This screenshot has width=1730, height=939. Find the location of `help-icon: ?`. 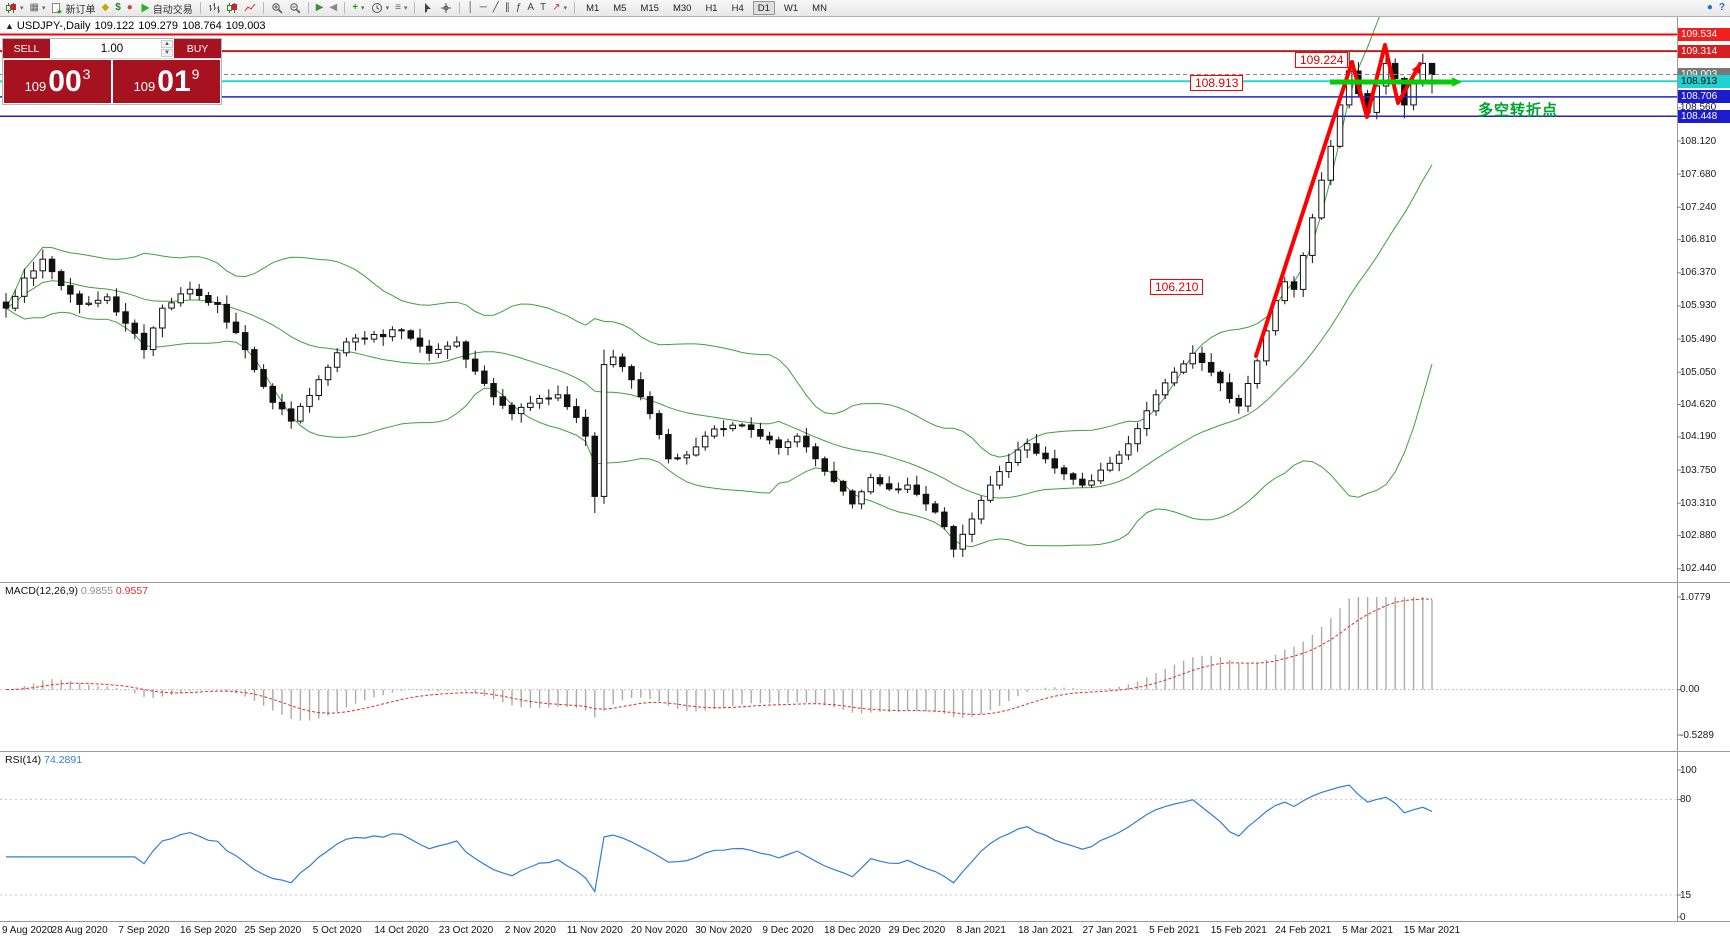

help-icon: ? is located at coordinates (1721, 7).